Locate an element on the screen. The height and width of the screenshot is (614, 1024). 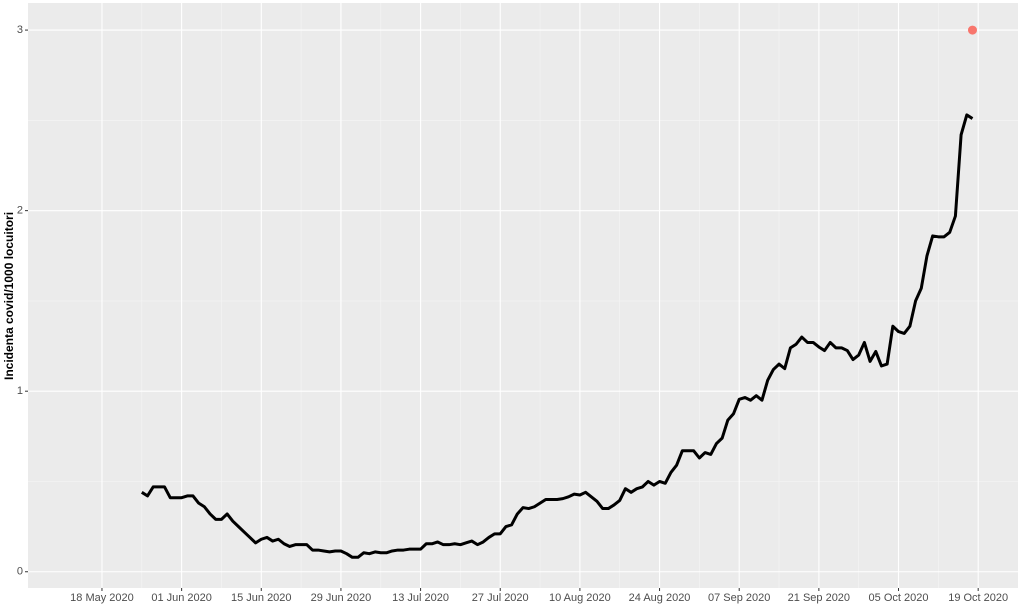
y-tick-label: 3 is located at coordinates (20, 30).